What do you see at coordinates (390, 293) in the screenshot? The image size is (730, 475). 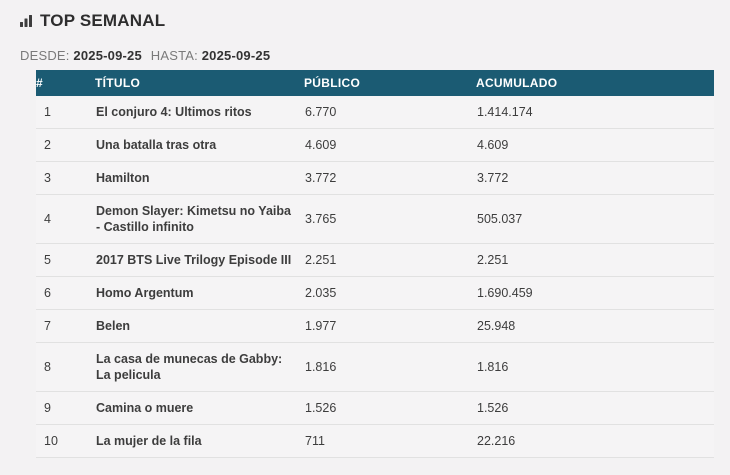 I see `publico-cell: 2.035` at bounding box center [390, 293].